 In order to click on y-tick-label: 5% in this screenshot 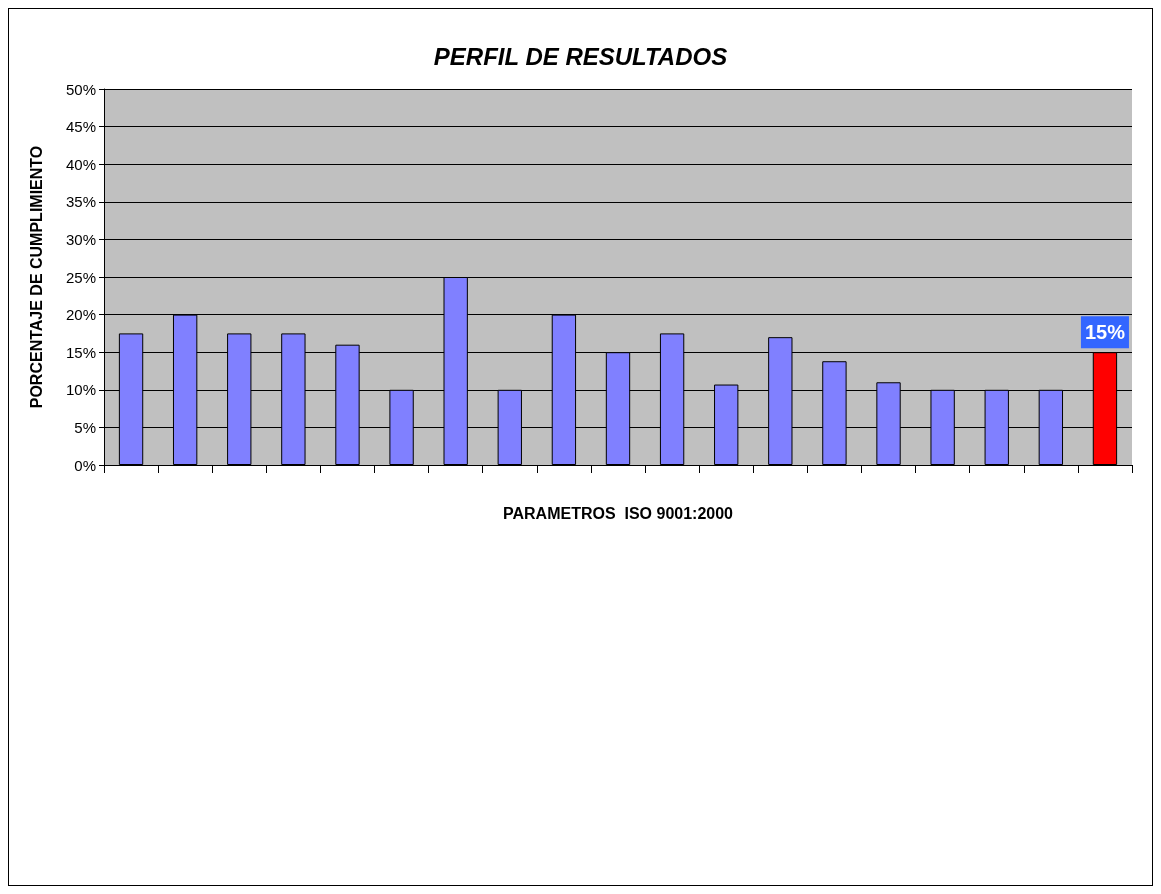, I will do `click(85, 427)`.